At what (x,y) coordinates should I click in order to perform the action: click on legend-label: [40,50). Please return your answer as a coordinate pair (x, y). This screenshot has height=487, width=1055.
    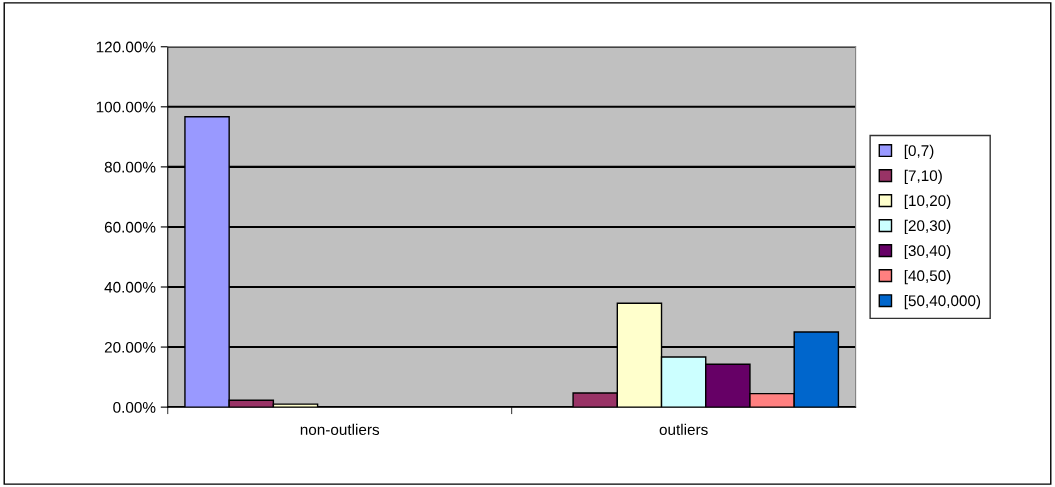
    Looking at the image, I should click on (927, 277).